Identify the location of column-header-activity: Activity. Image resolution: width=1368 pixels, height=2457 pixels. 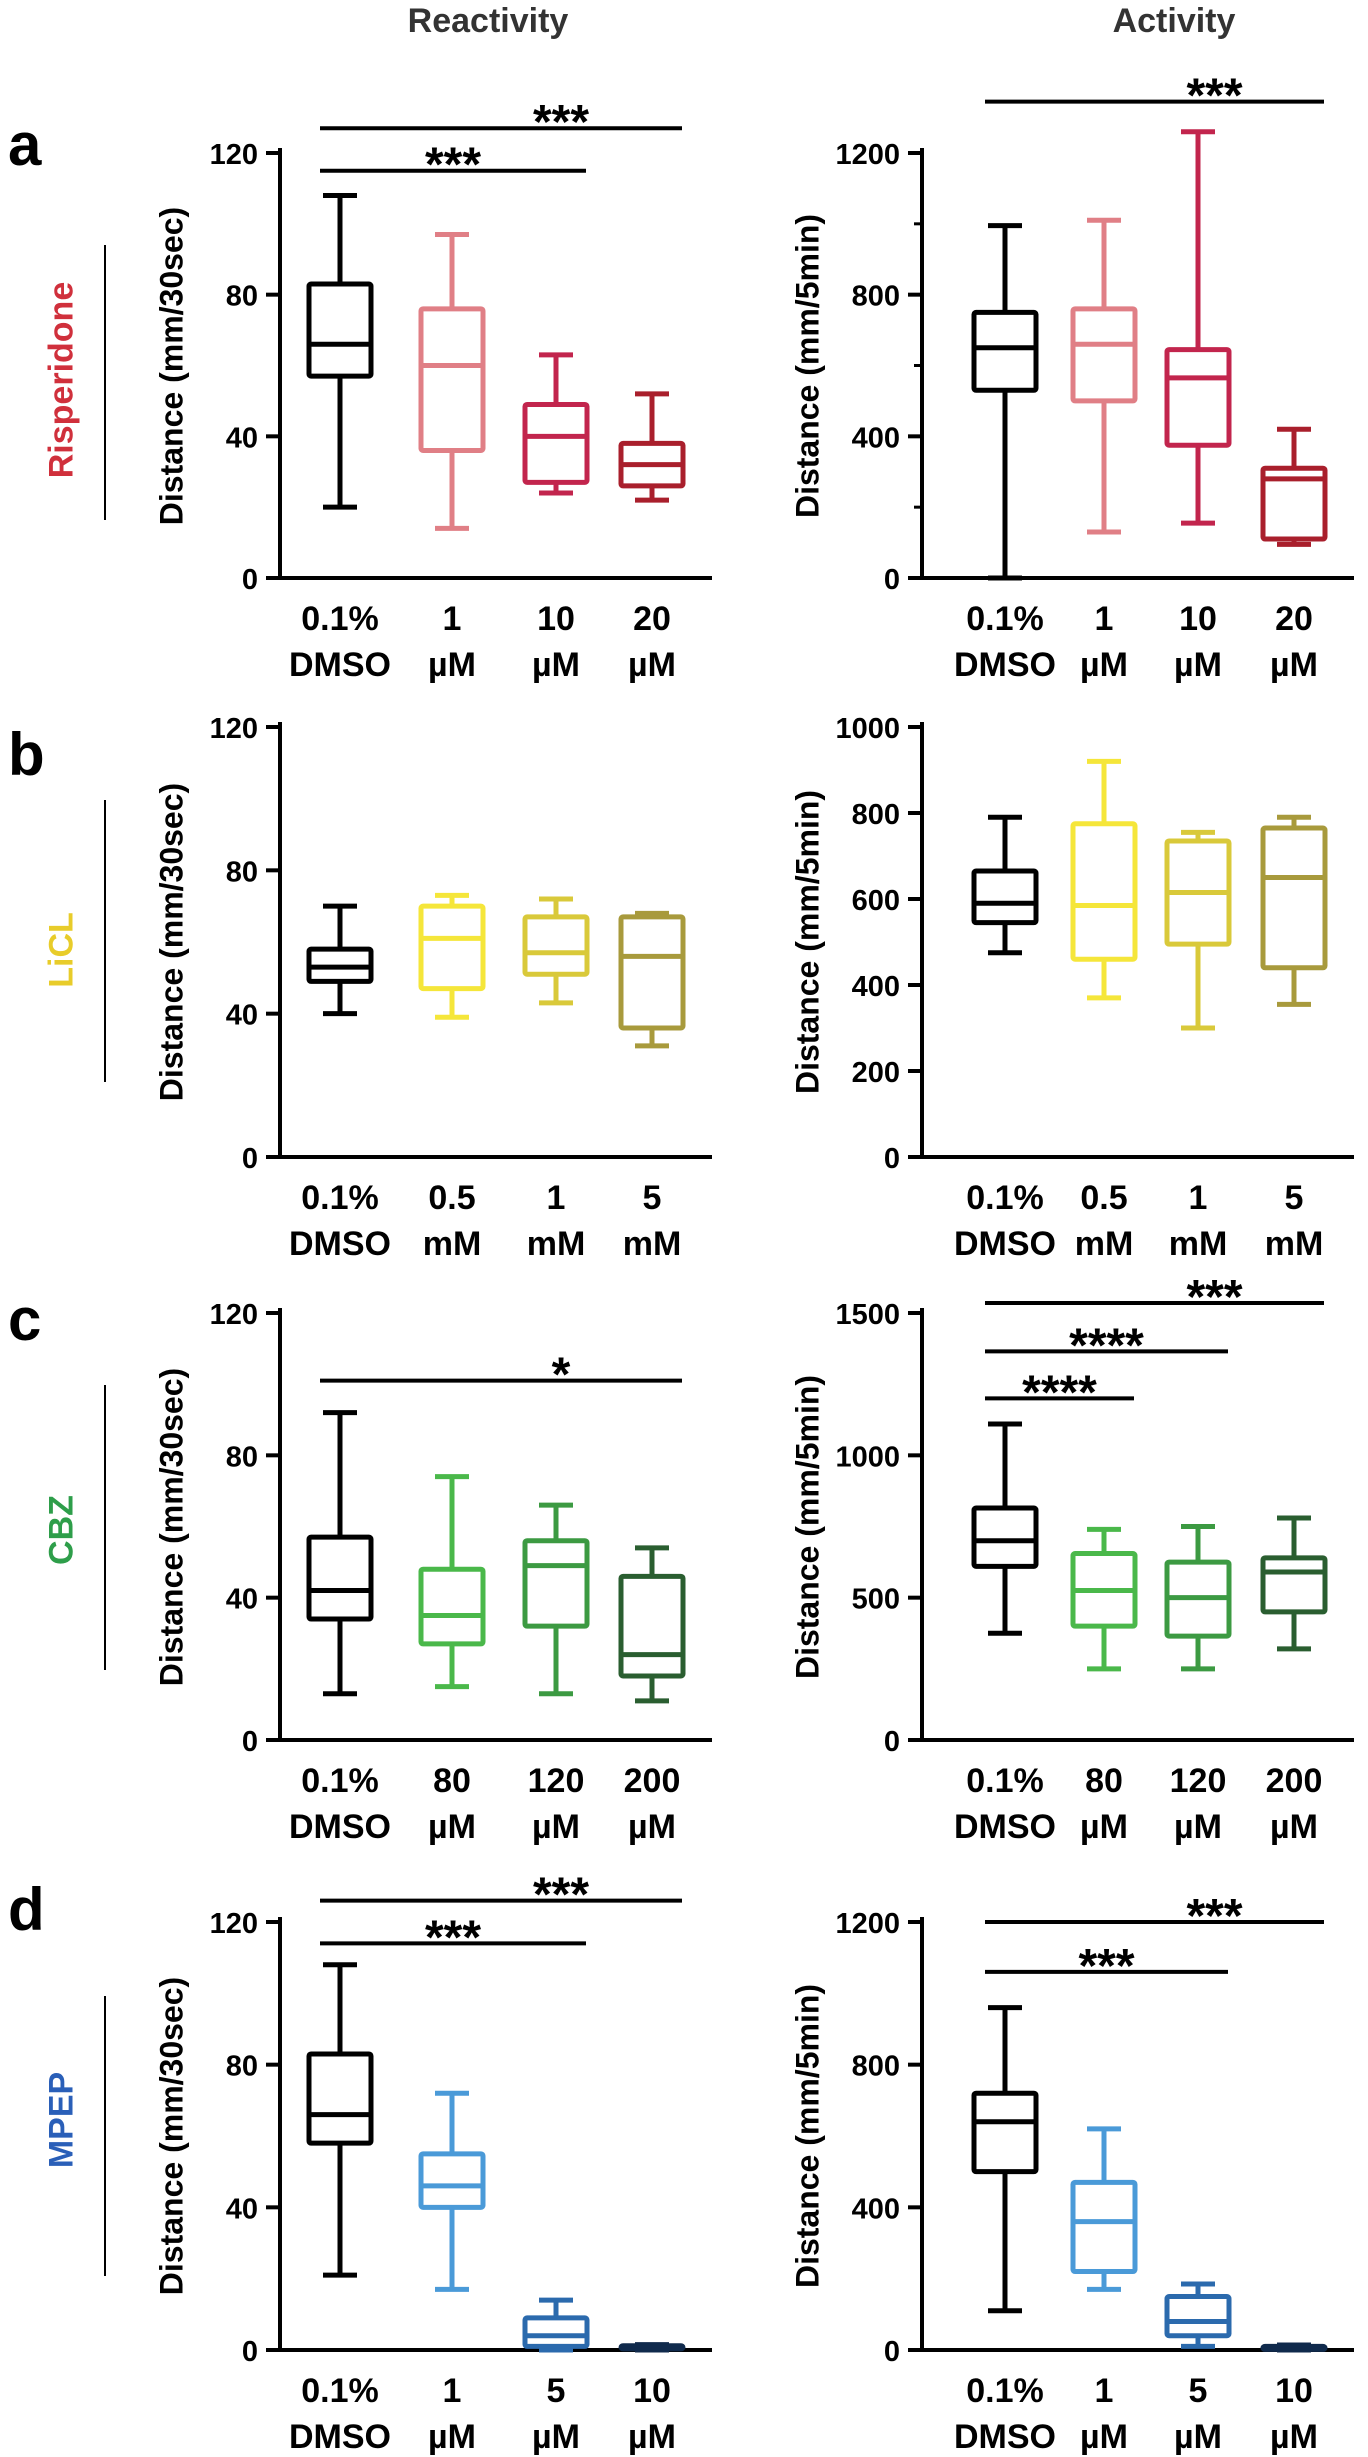
(1174, 21).